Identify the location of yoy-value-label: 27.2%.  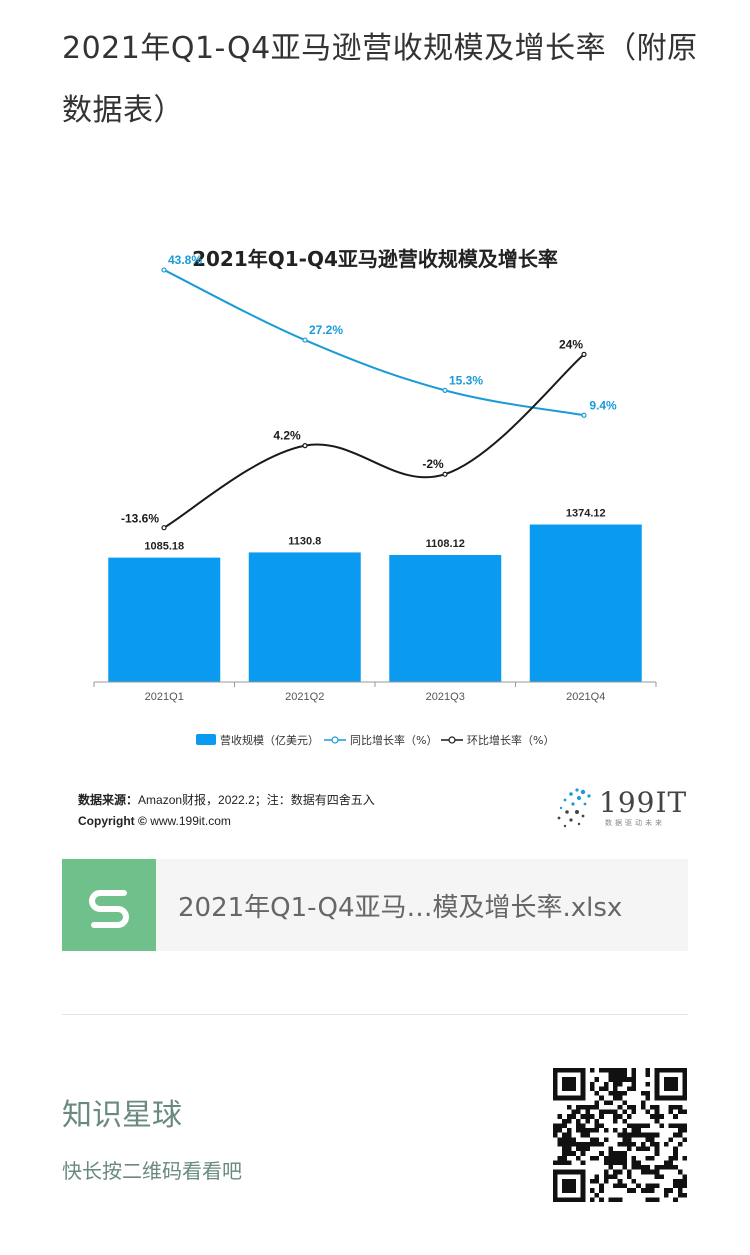
(326, 330).